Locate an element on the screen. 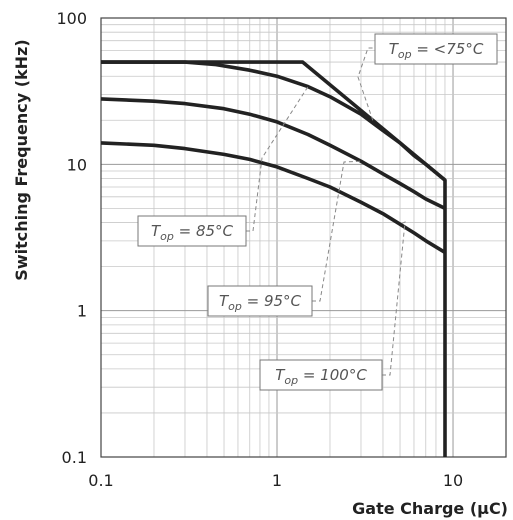 This screenshot has width=513, height=520. series-label-4: Top = 100°C is located at coordinates (321, 376).